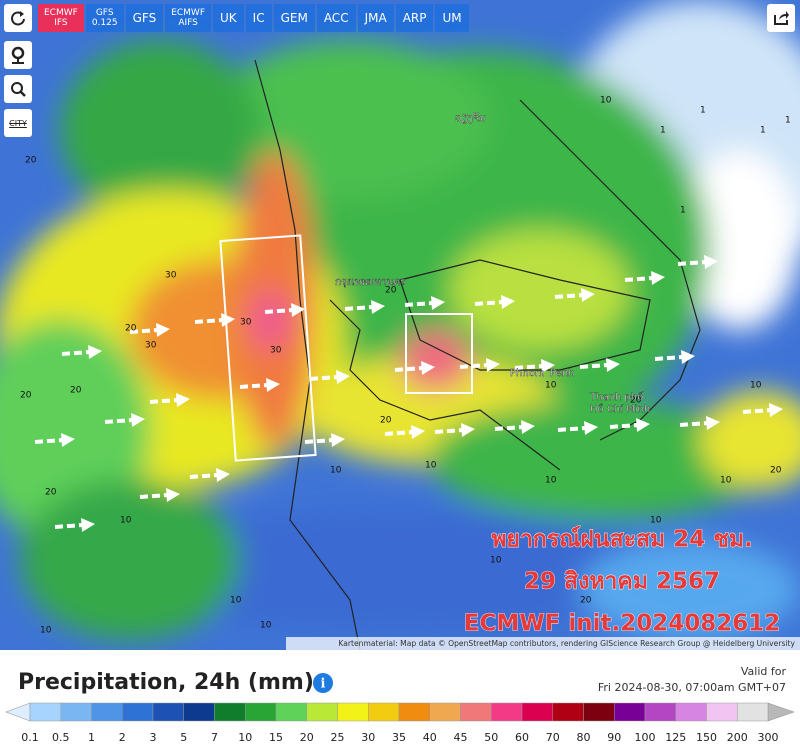 The image size is (800, 749). What do you see at coordinates (61, 18) in the screenshot?
I see `model-button: ECMWF IFS` at bounding box center [61, 18].